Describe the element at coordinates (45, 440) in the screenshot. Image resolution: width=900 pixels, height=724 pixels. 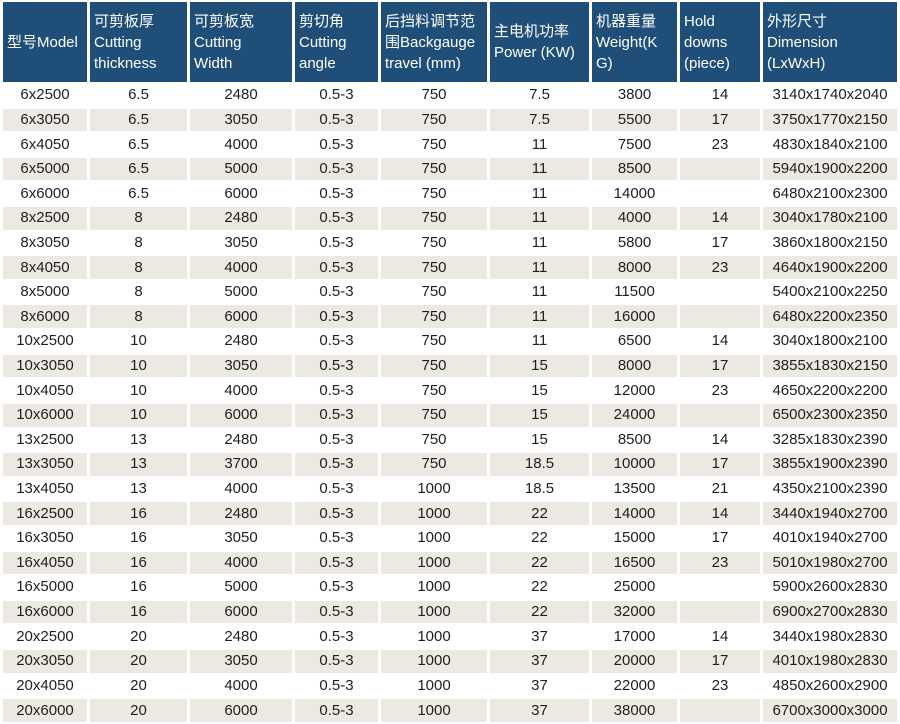
I see `cell-model: 13x2500` at that location.